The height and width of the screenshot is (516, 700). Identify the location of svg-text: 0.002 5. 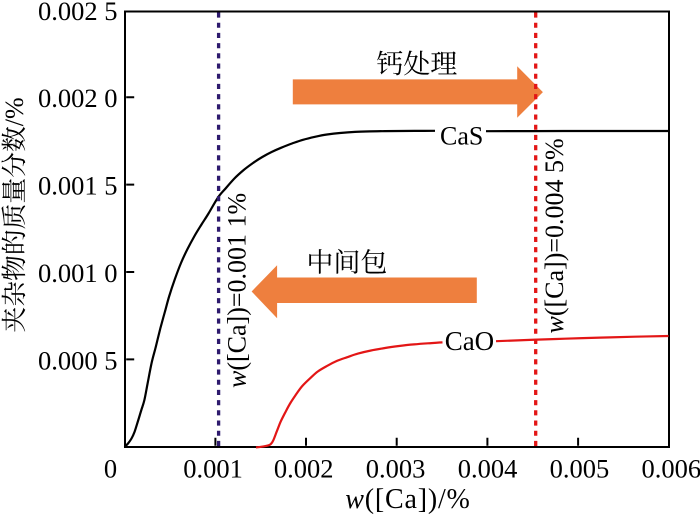
(78, 13).